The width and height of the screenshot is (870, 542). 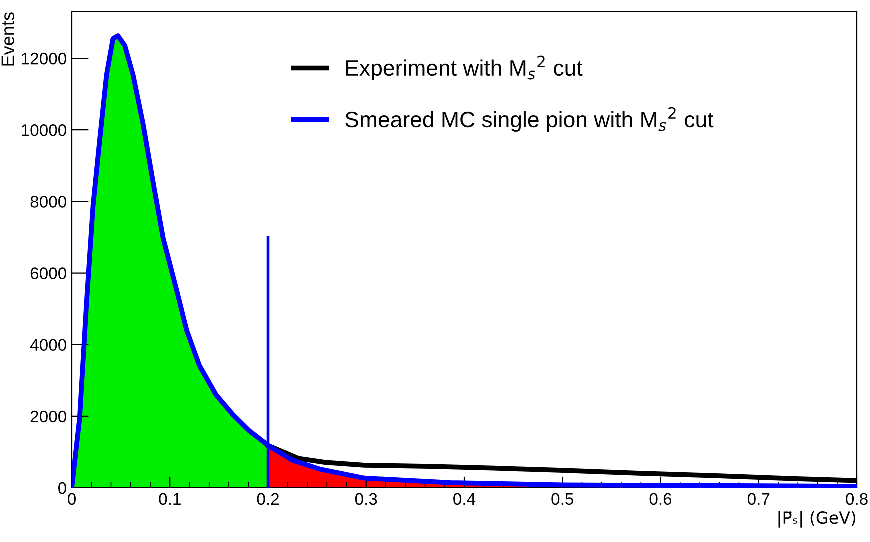 What do you see at coordinates (62, 488) in the screenshot?
I see `y-tick-label: 0` at bounding box center [62, 488].